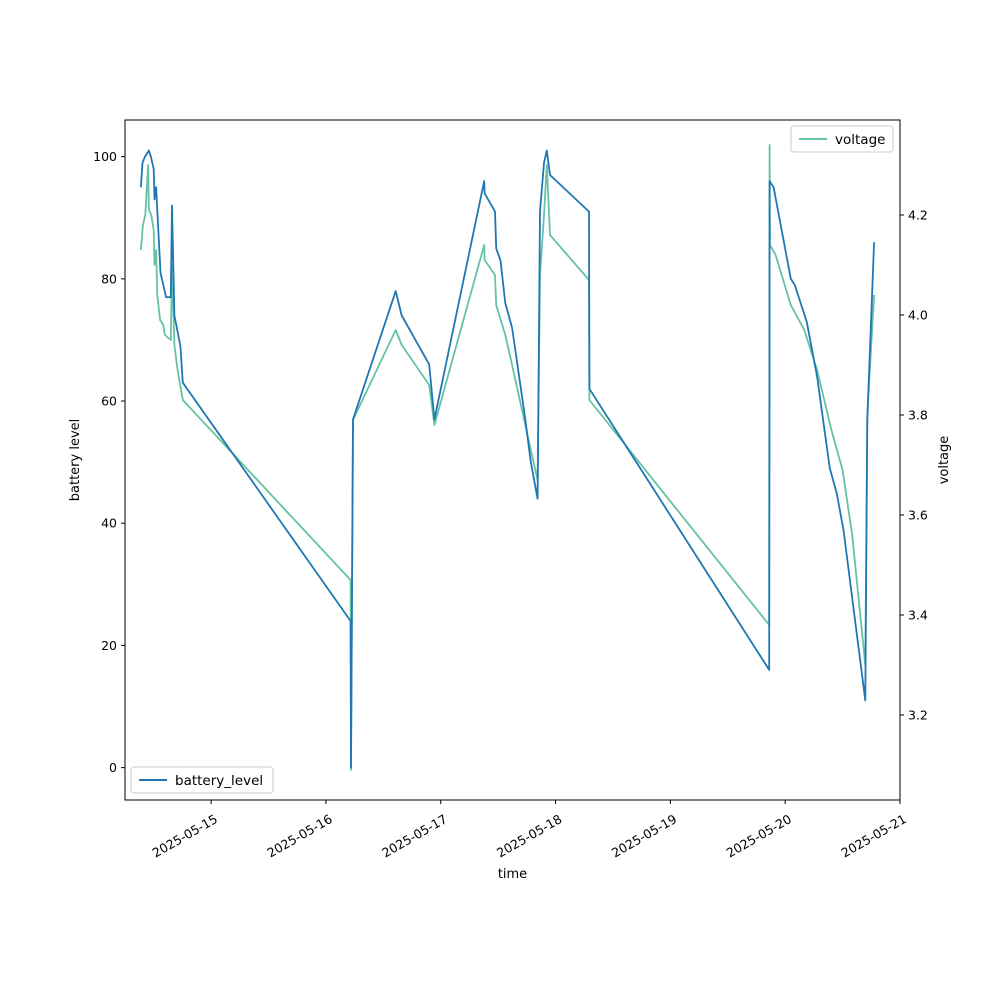  I want to click on x-tick-label: 2025-05-18, so click(529, 835).